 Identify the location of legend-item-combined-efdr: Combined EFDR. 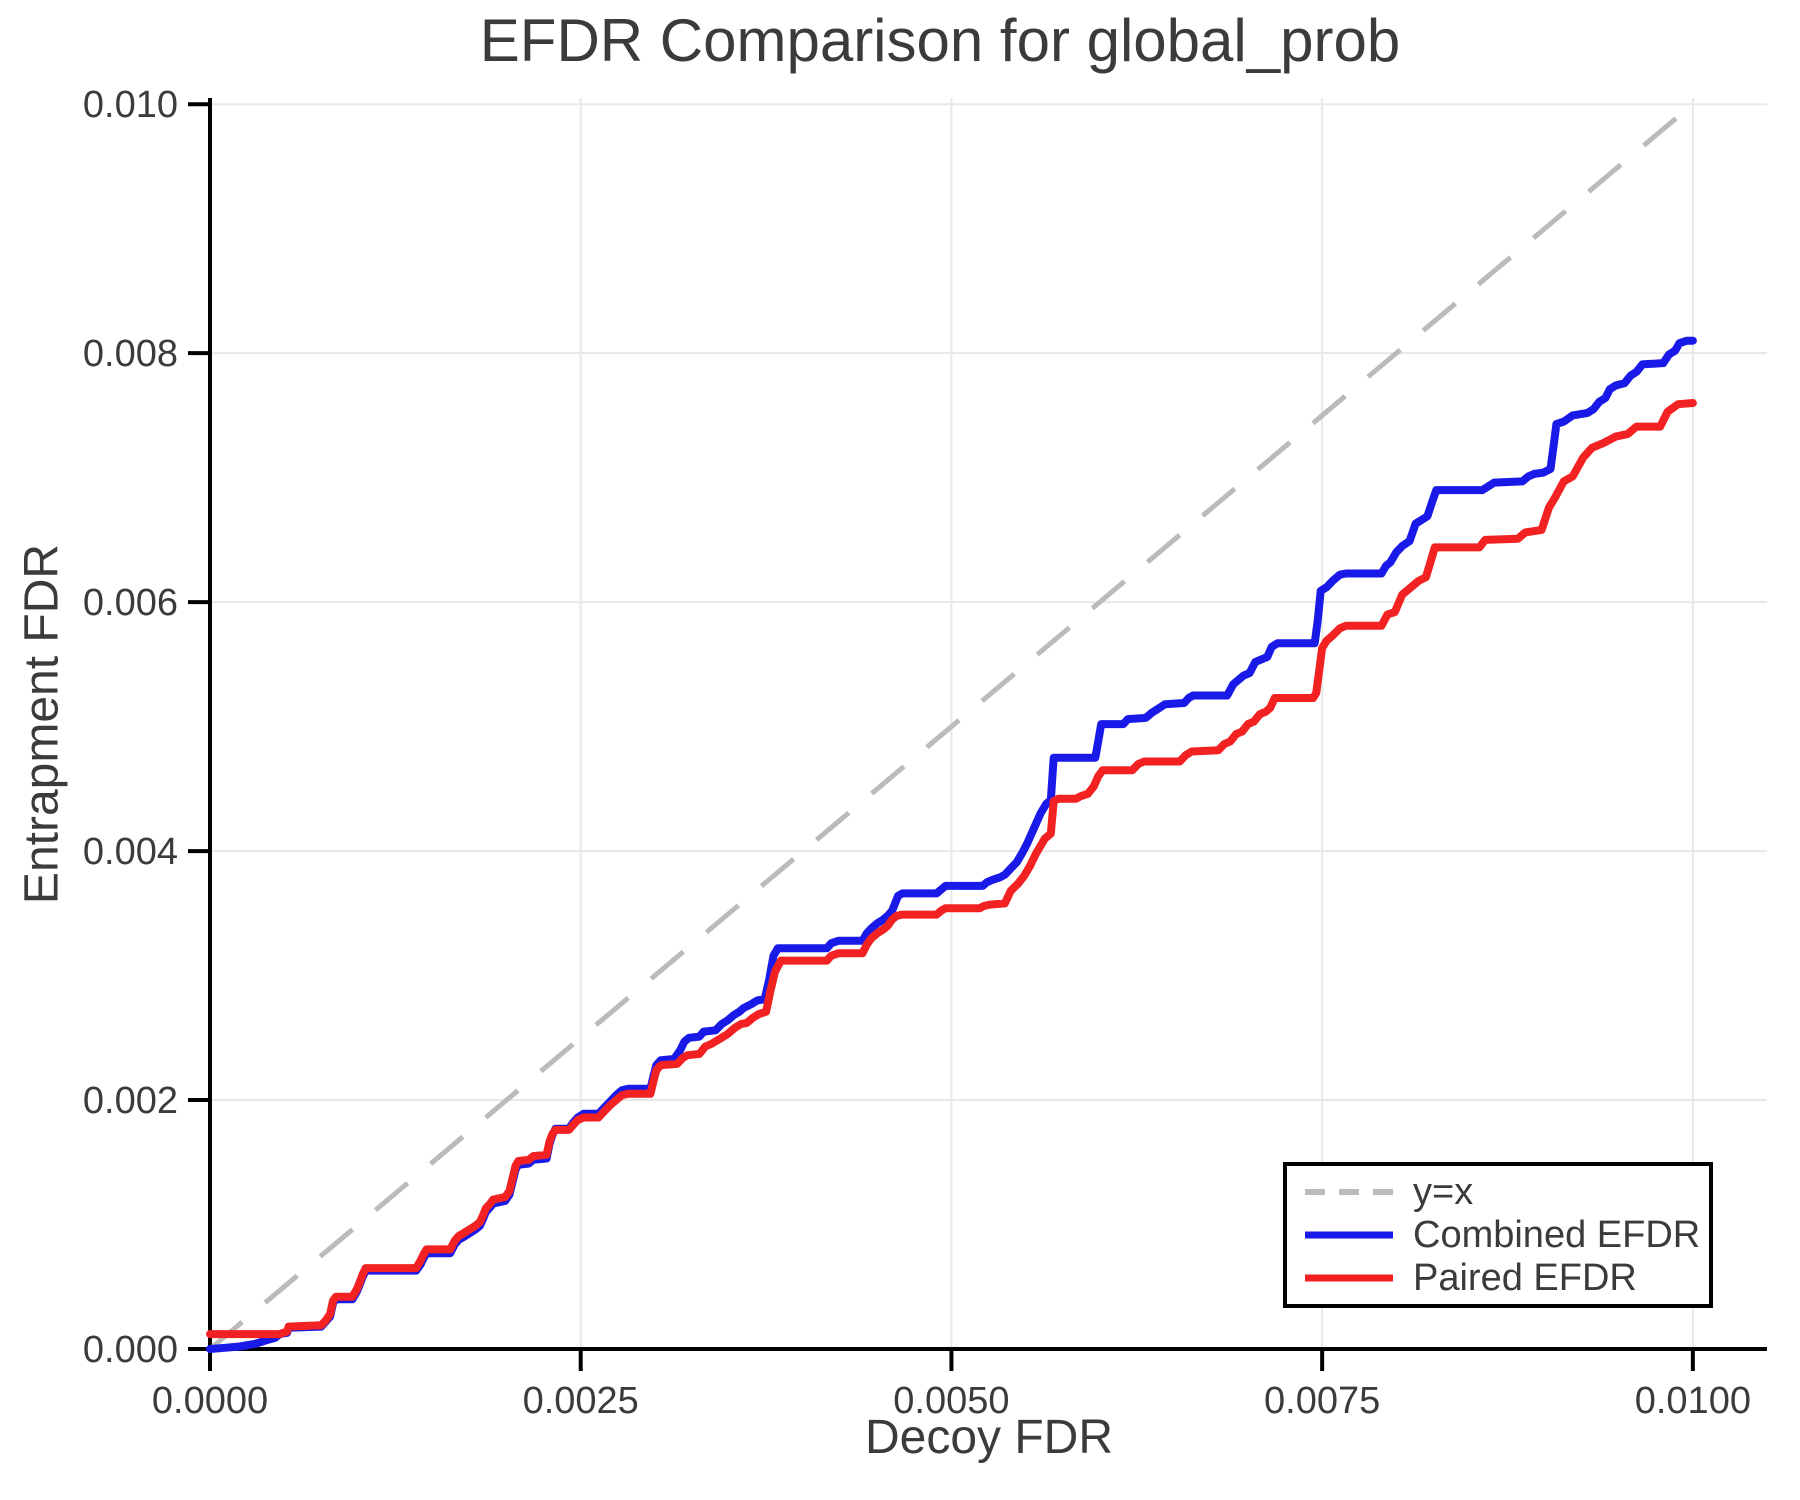
(1506, 1235).